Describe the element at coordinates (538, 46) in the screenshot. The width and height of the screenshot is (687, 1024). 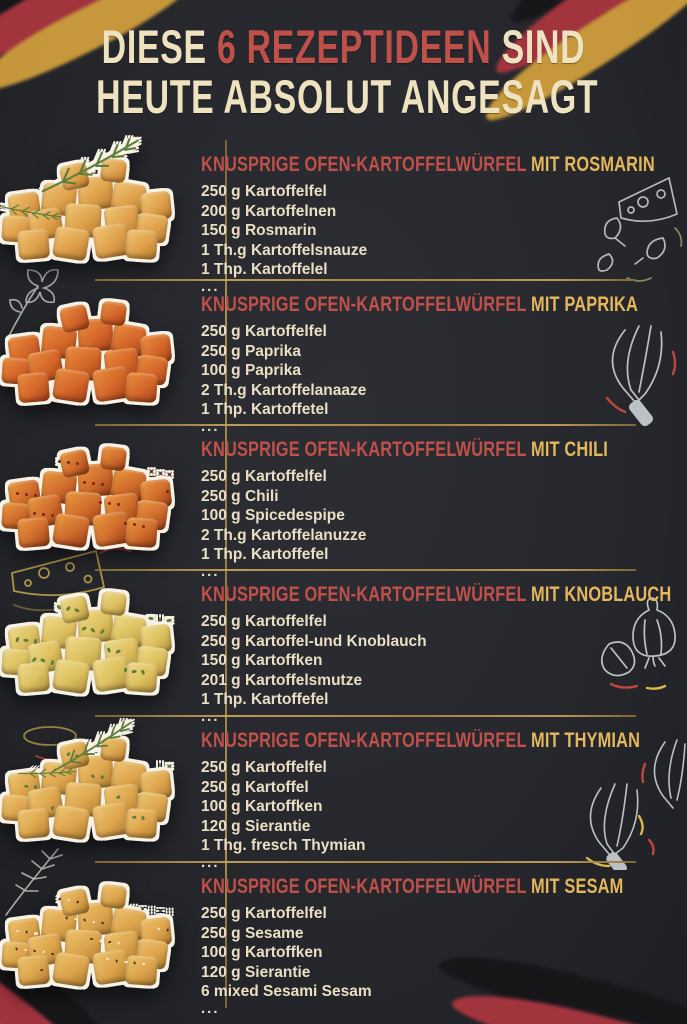
I see `title-part2: SIND` at that location.